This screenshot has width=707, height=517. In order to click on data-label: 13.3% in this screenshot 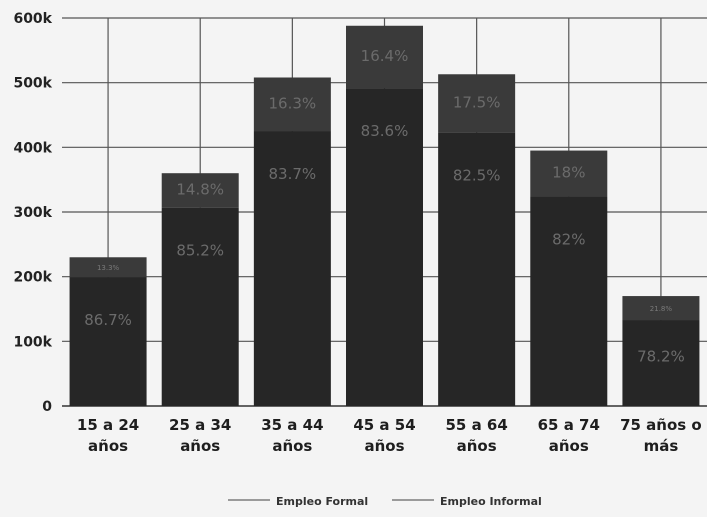, I will do `click(108, 268)`.